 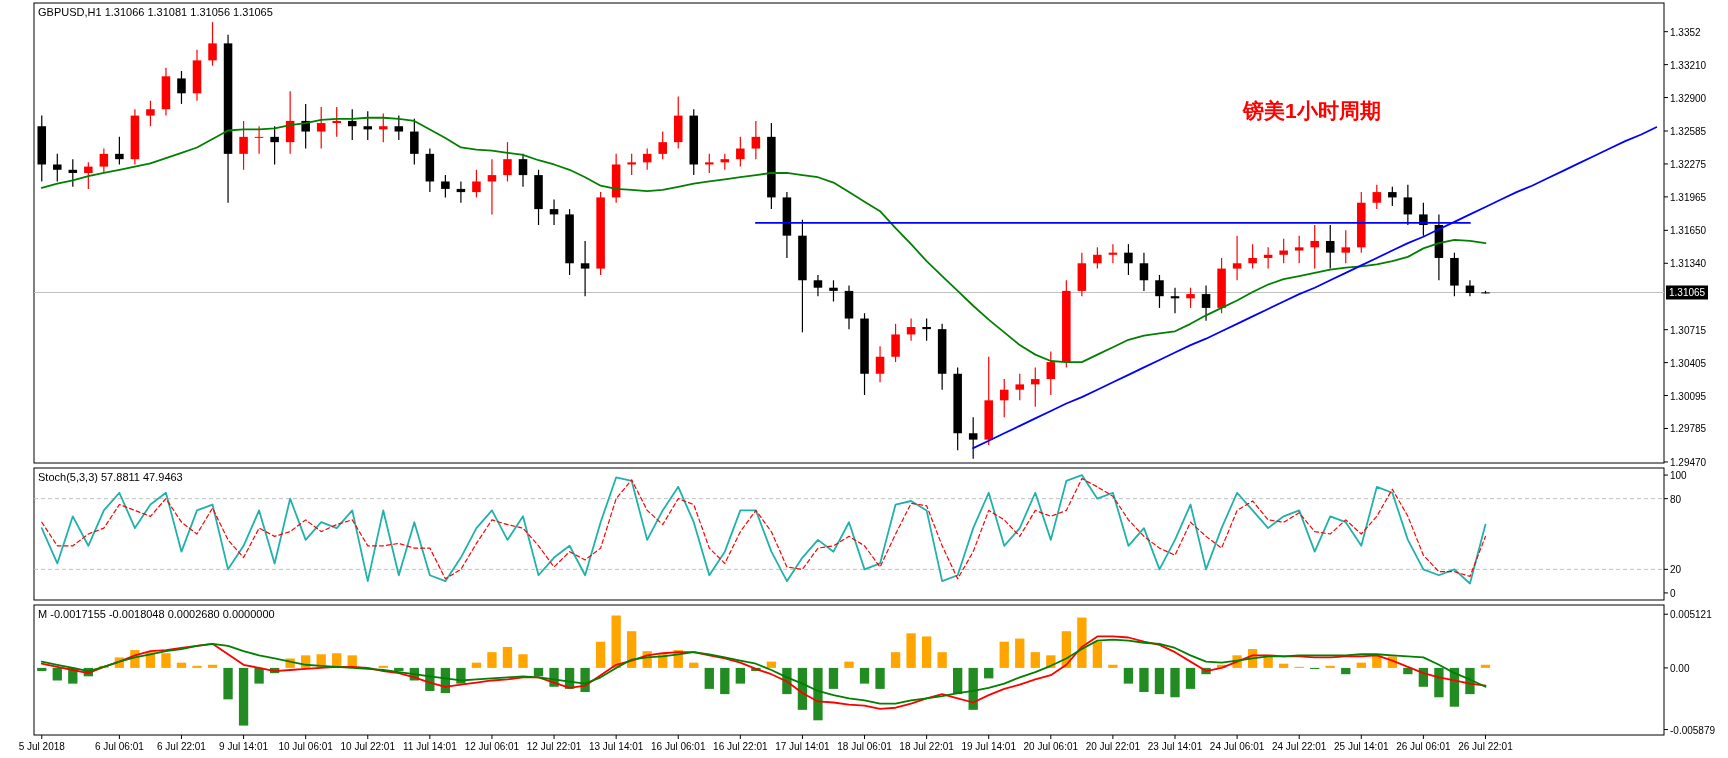 I want to click on x-tick-label: 26 Jul 06:01, so click(x=1424, y=746).